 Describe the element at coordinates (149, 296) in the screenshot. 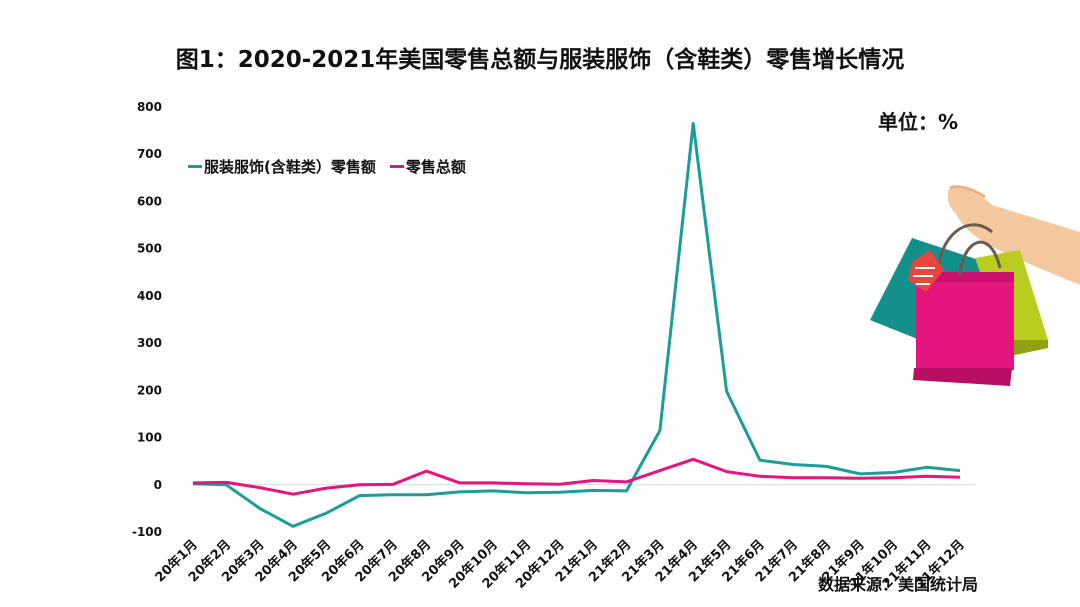

I see `y-tick-label: 400` at that location.